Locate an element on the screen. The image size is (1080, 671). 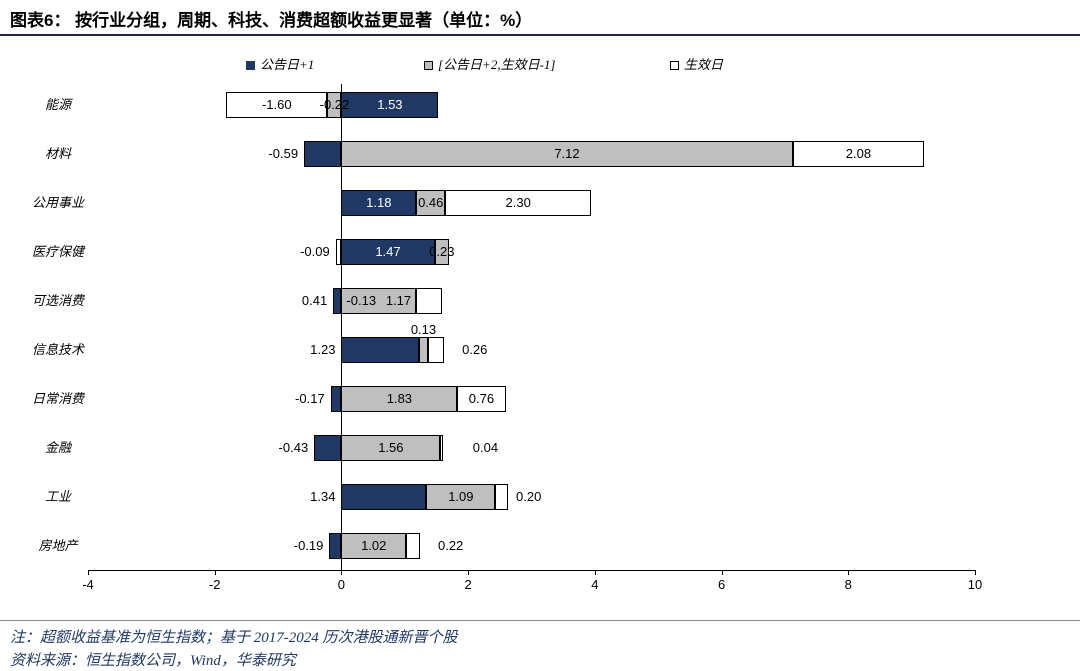
bar-value-label: -0.13 is located at coordinates (361, 300).